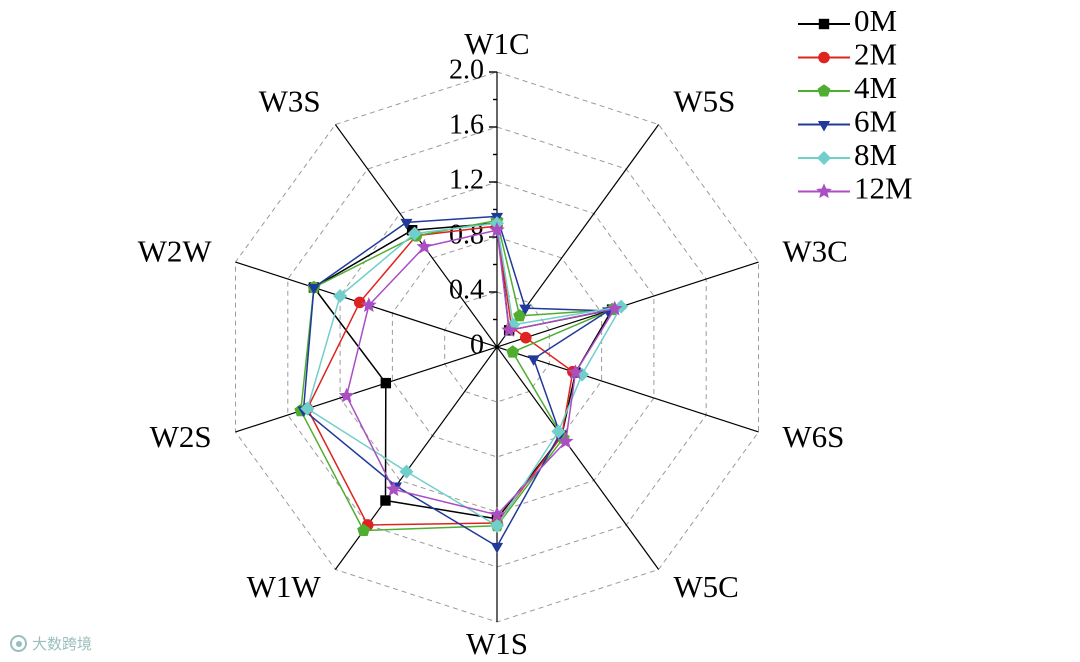 The image size is (1080, 662). What do you see at coordinates (847, 154) in the screenshot?
I see `legend-item-8M: 8M` at bounding box center [847, 154].